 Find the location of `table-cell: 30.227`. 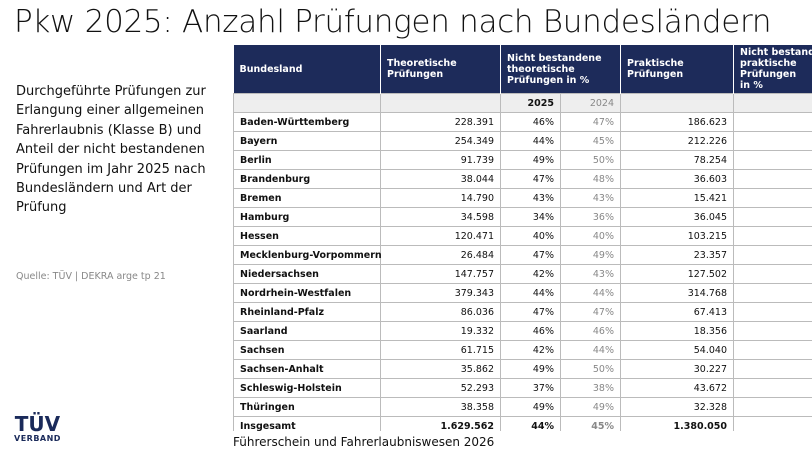

table-cell: 30.227 is located at coordinates (677, 369).